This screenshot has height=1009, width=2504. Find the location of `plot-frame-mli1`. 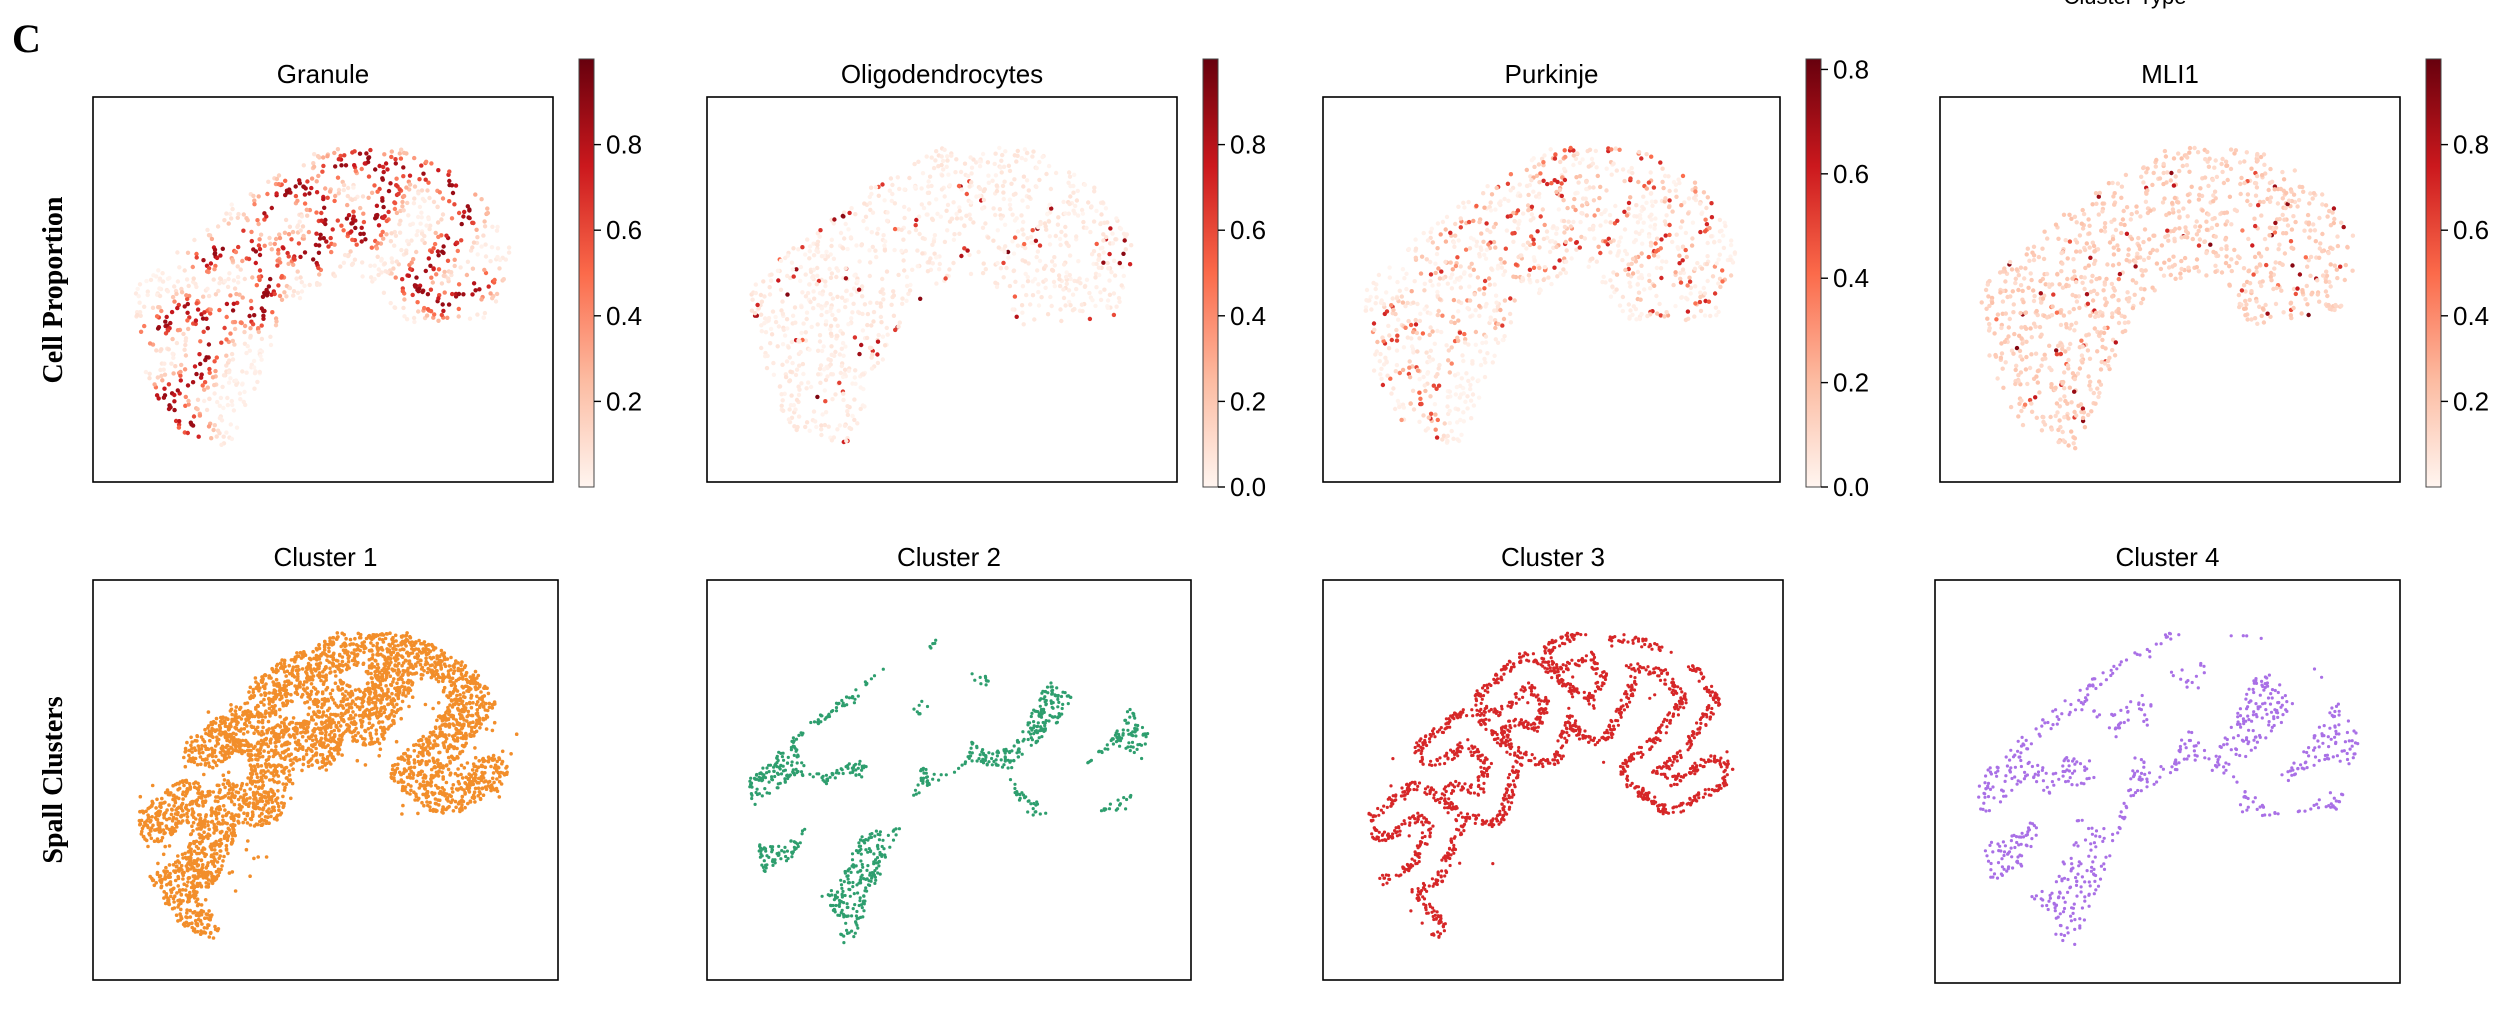

plot-frame-mli1 is located at coordinates (2170, 289).